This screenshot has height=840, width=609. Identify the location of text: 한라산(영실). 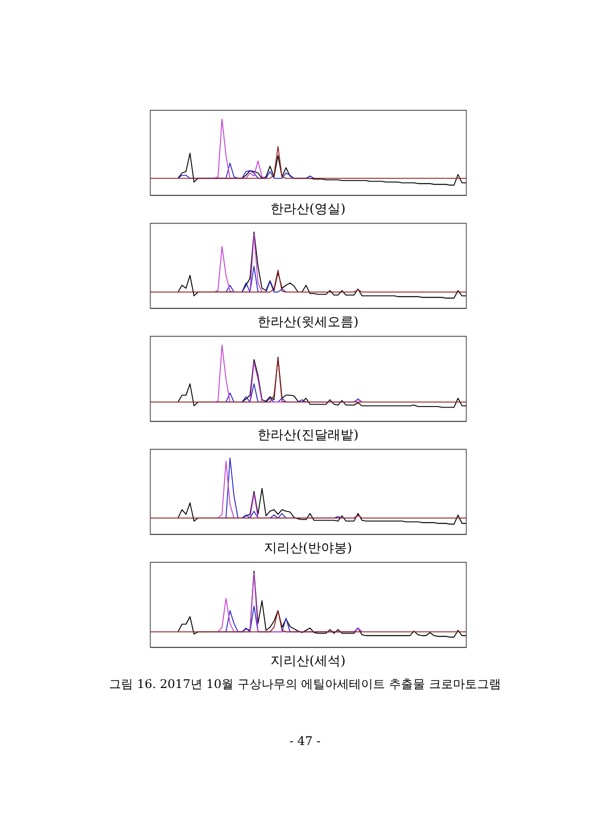
(308, 209).